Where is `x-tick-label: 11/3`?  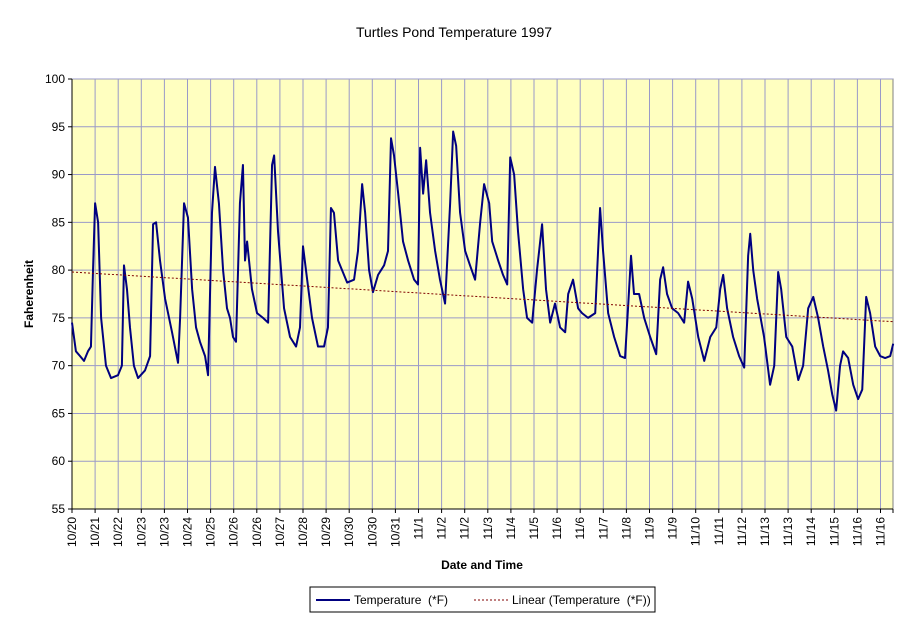 x-tick-label: 11/3 is located at coordinates (488, 528).